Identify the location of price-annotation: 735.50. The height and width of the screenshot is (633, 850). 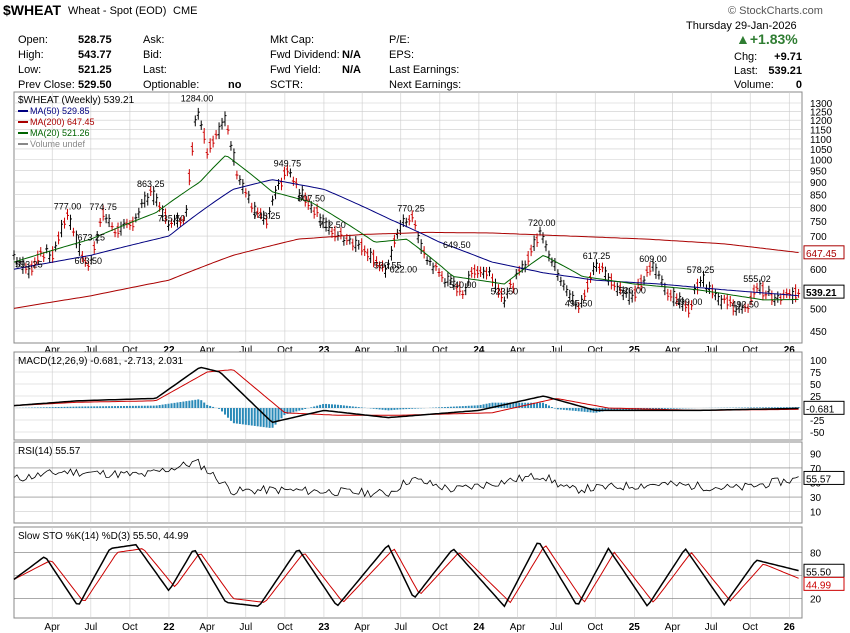
(172, 218).